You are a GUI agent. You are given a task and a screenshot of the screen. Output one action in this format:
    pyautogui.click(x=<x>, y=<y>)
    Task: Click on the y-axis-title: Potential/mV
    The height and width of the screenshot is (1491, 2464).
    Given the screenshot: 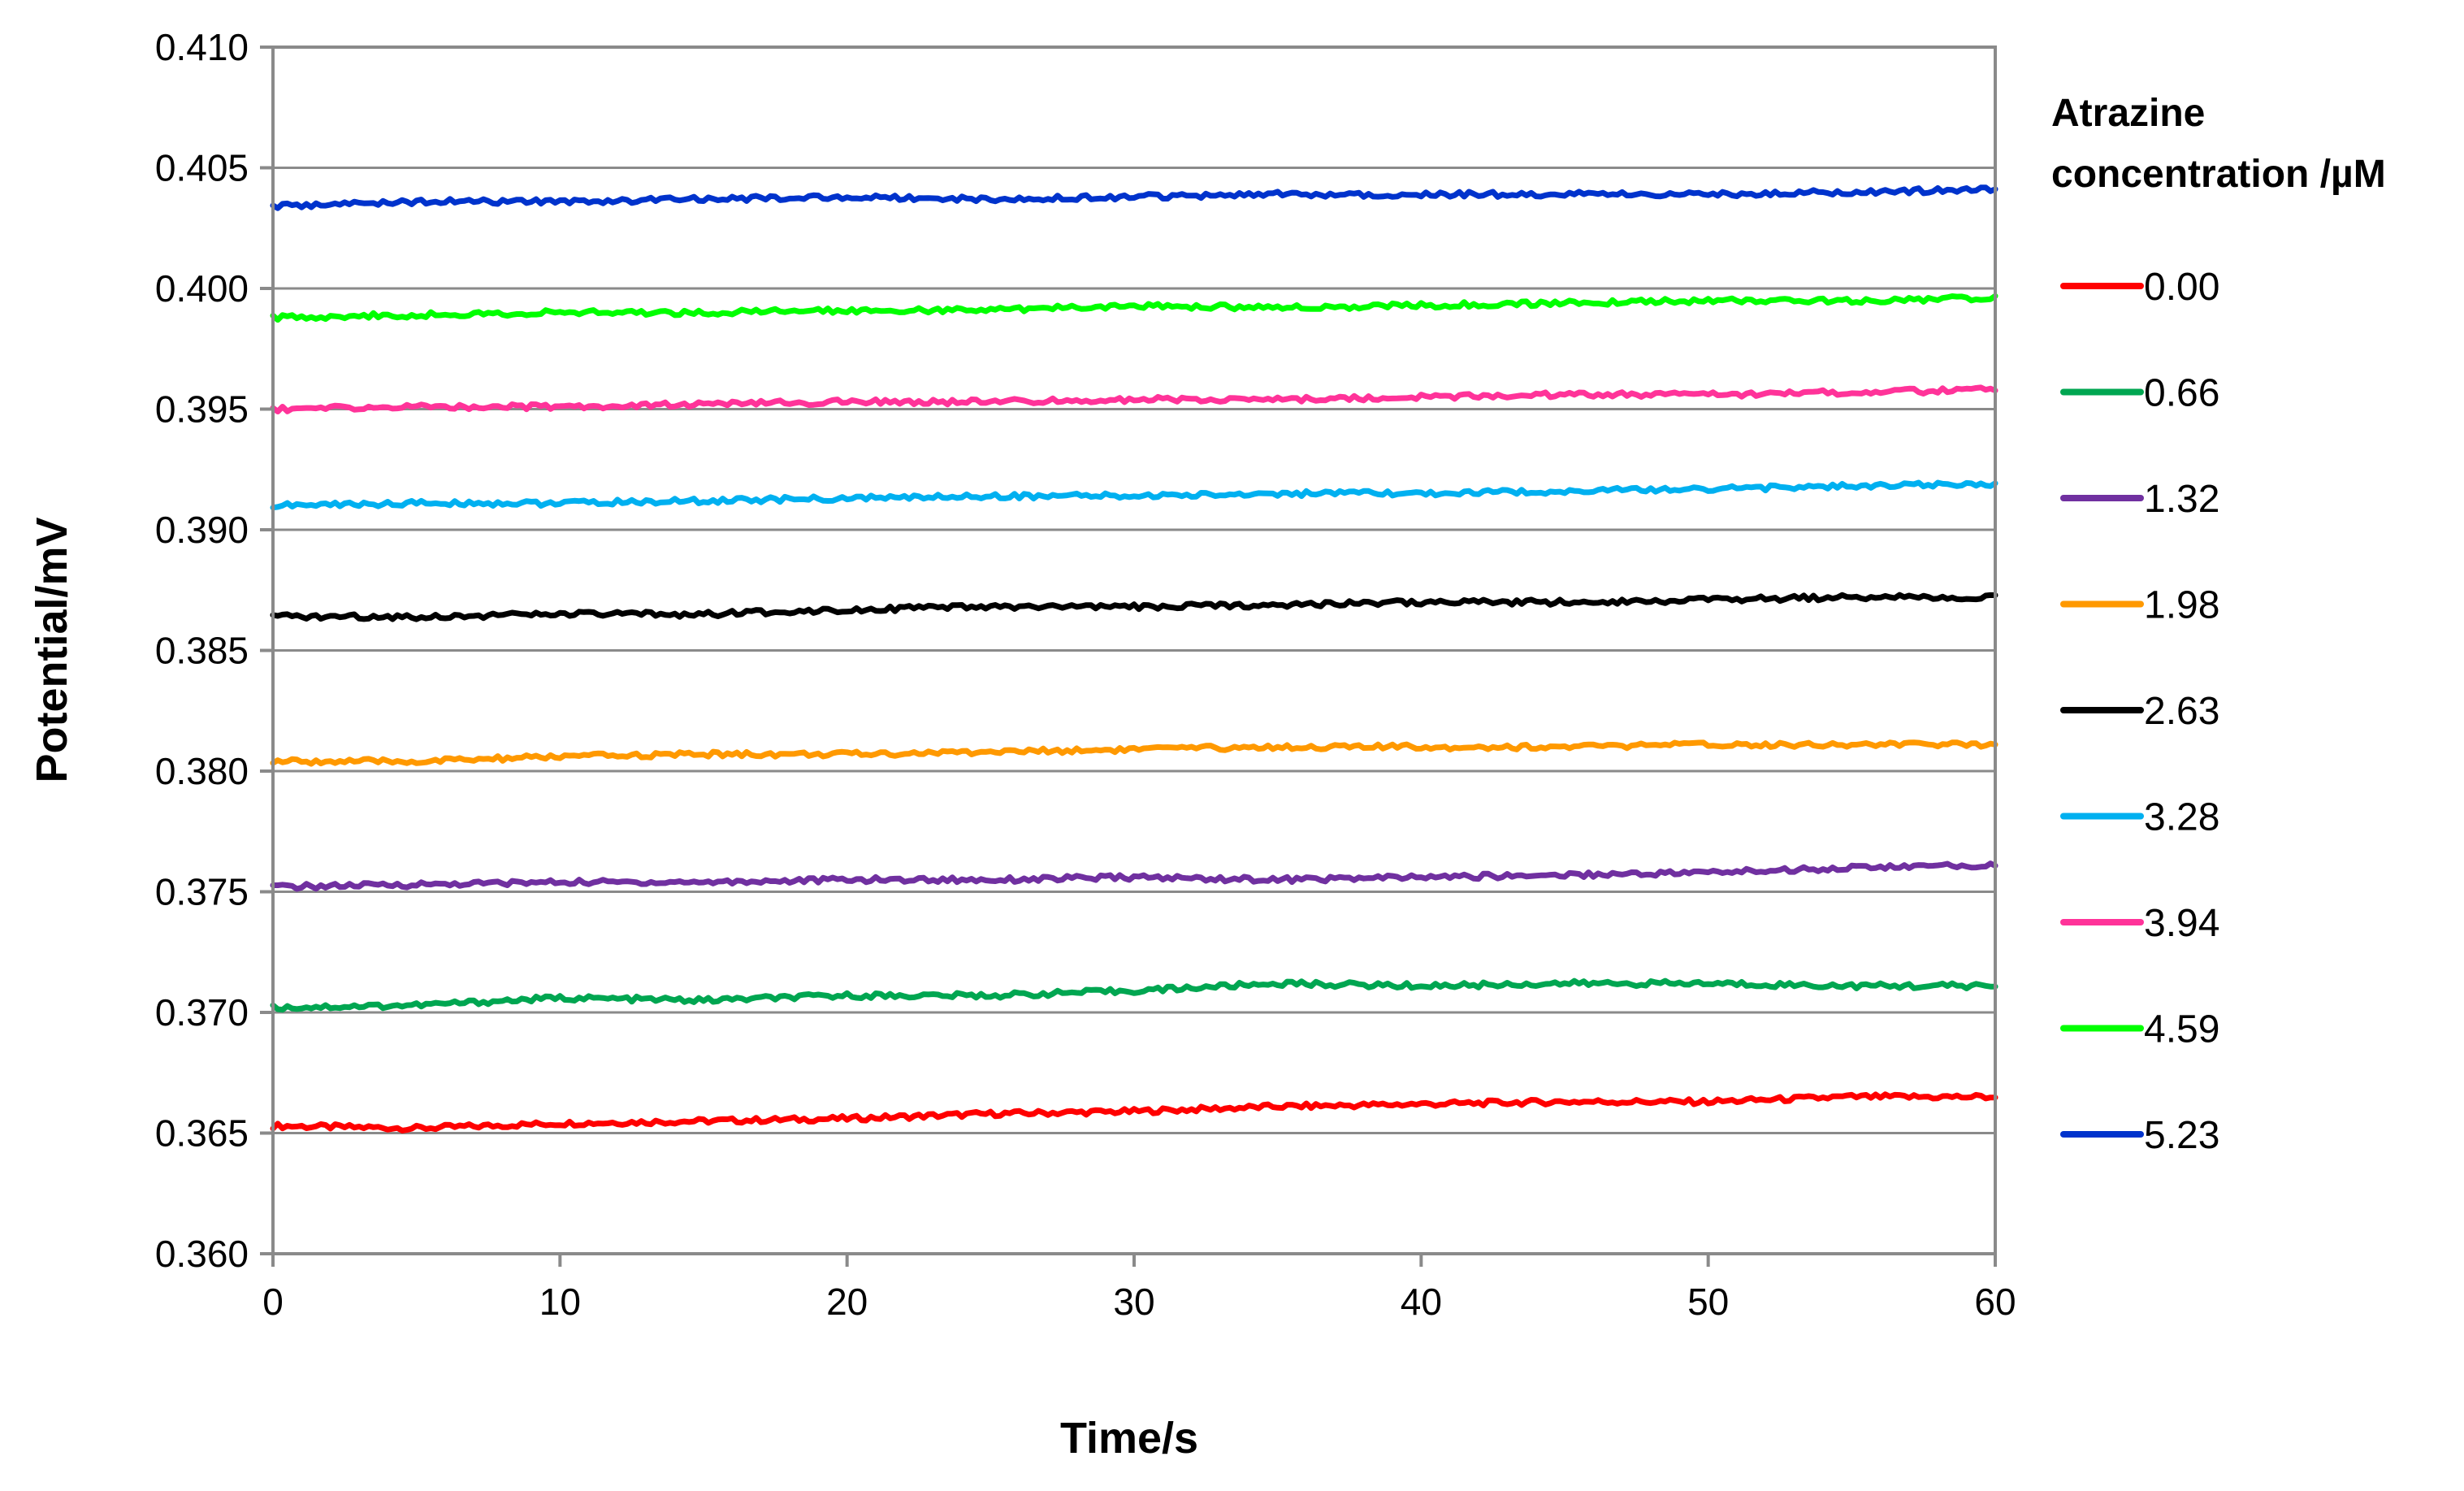 What is the action you would take?
    pyautogui.click(x=52, y=649)
    